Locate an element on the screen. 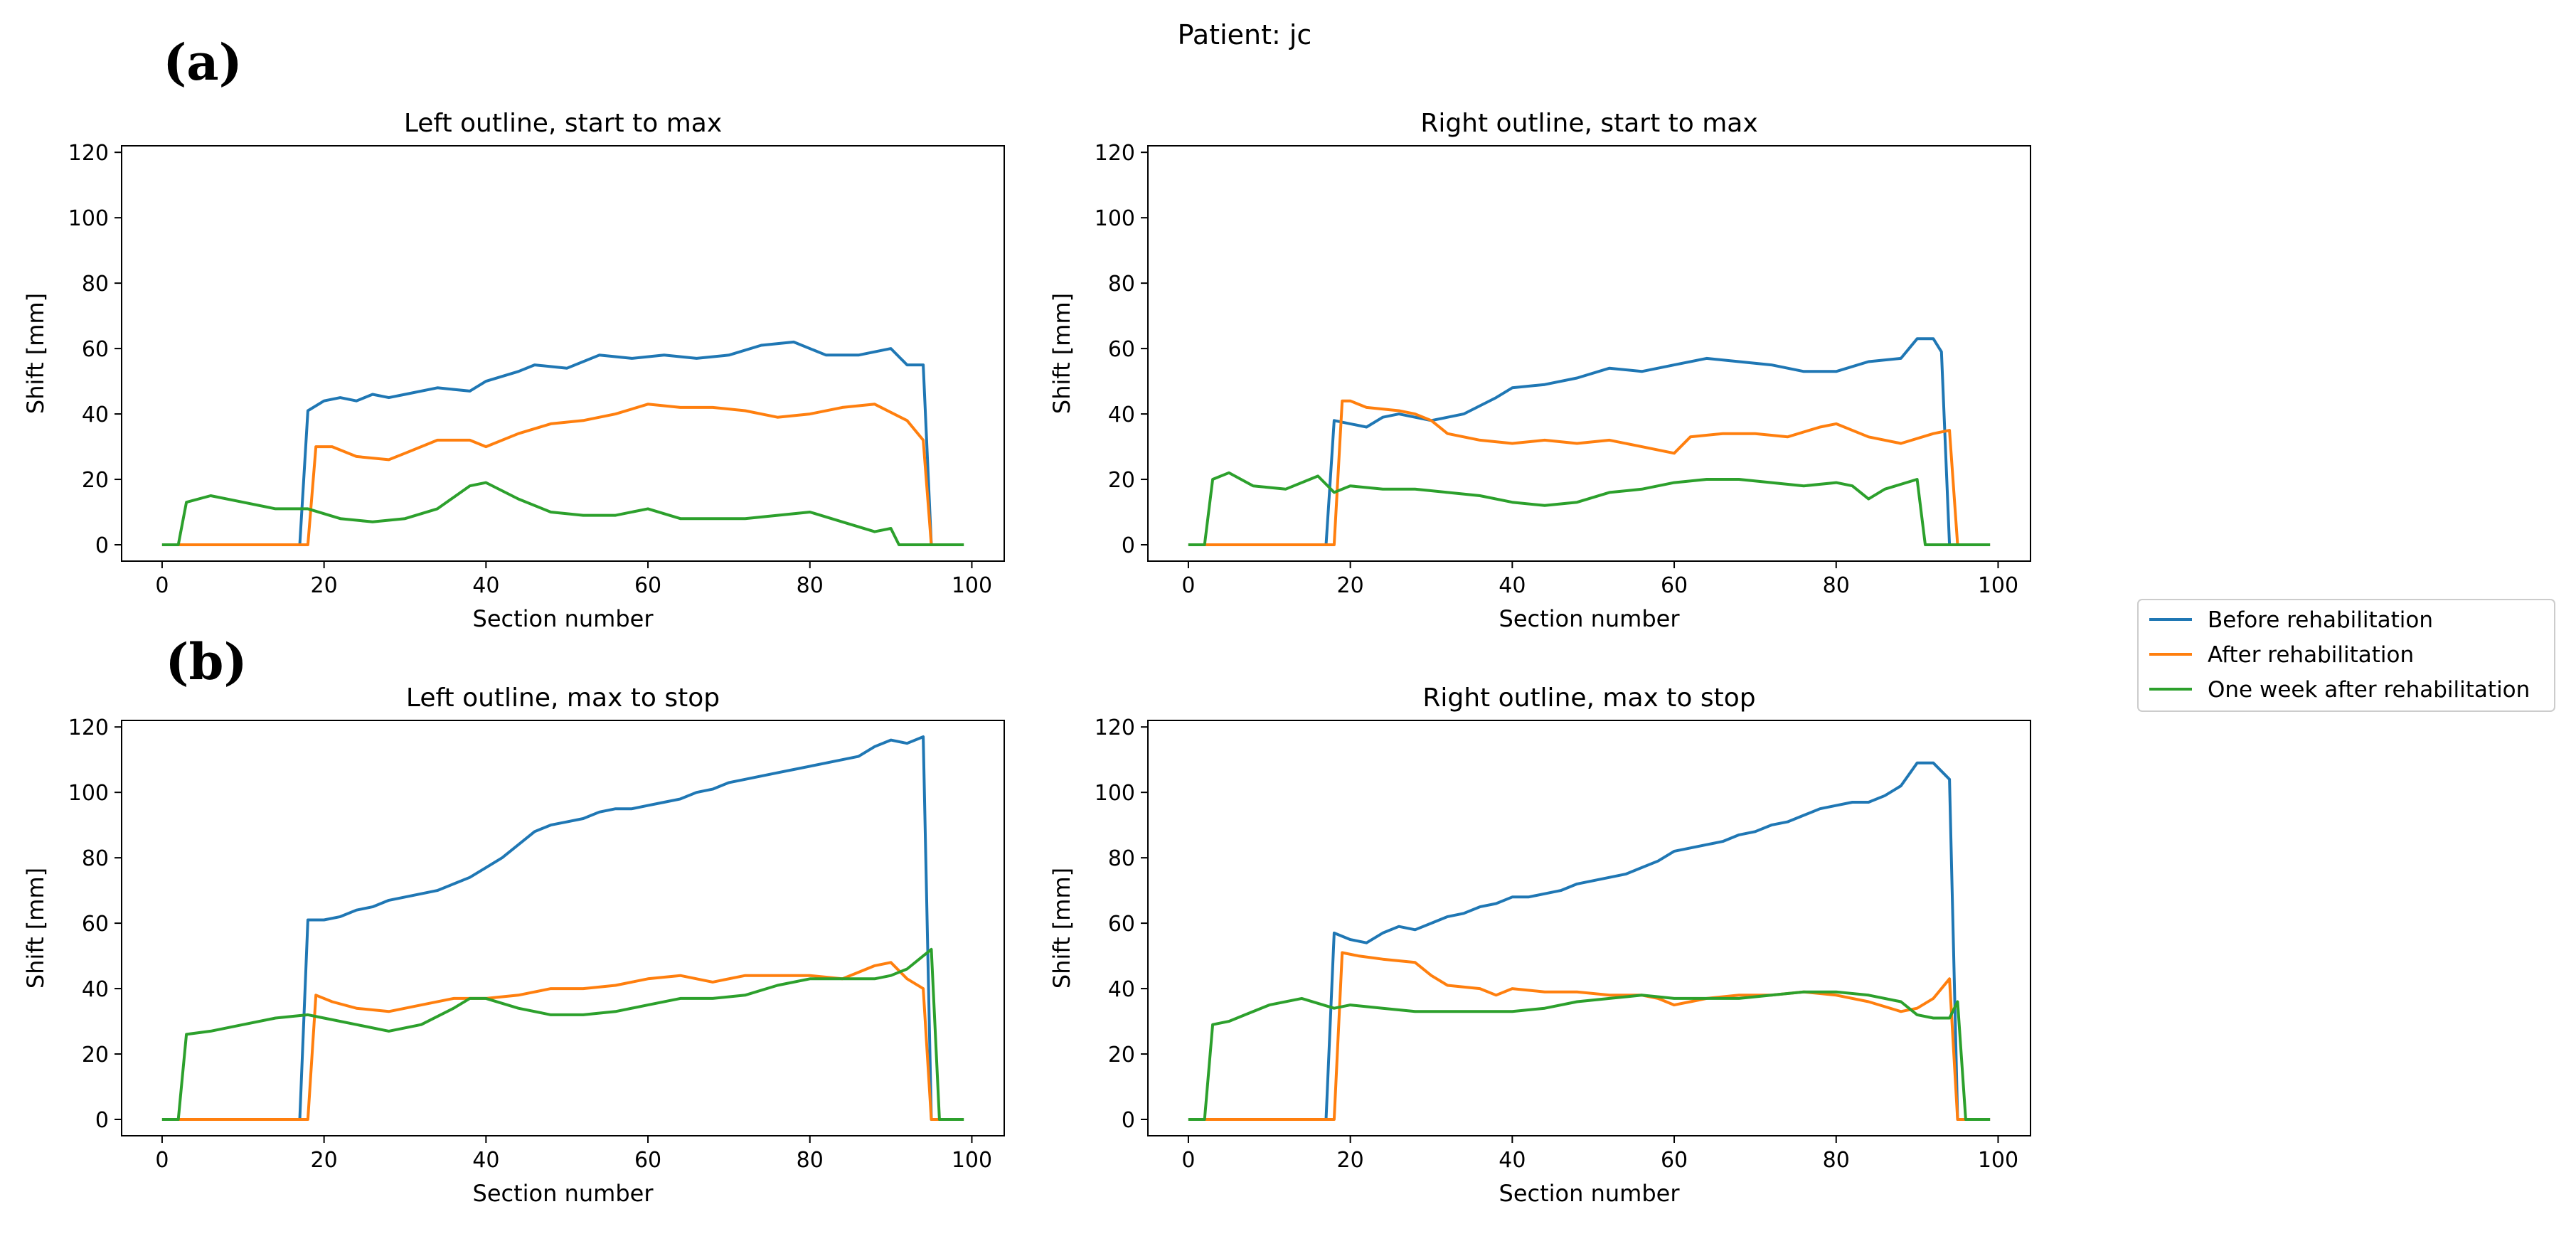  legend-label-one-week-after-rehabilitation: One week after rehabilitation is located at coordinates (2369, 690).